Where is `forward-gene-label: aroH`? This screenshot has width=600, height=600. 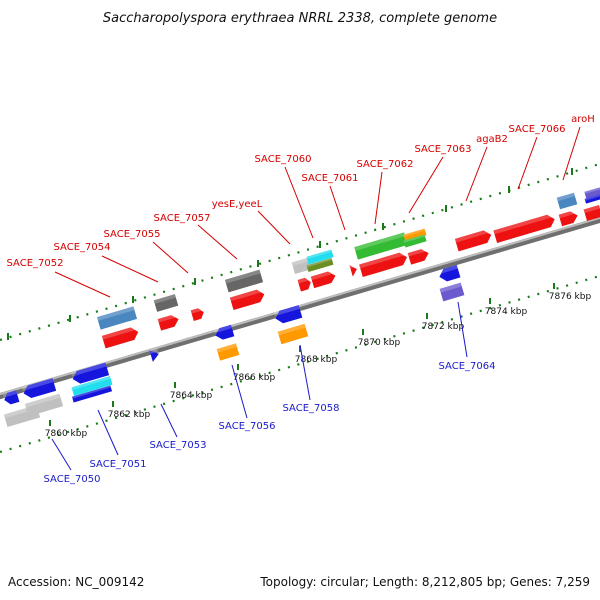
forward-gene-label: aroH is located at coordinates (583, 119).